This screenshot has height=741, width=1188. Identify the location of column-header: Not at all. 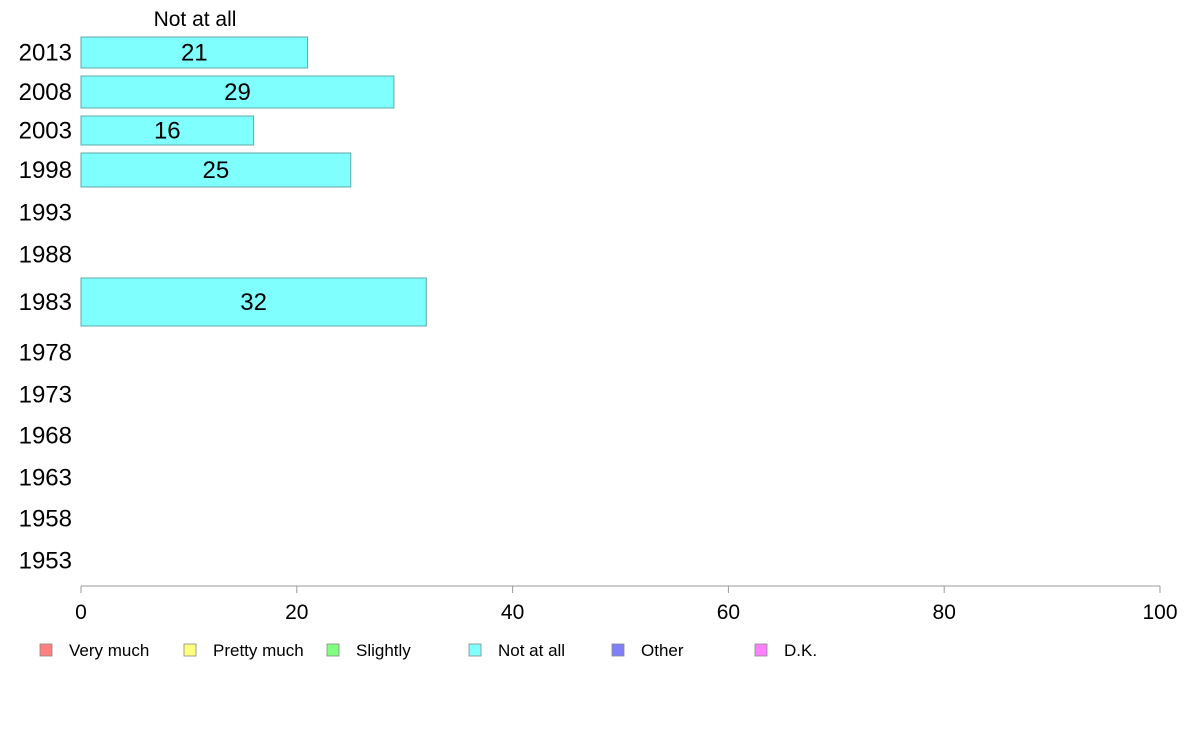
(195, 19).